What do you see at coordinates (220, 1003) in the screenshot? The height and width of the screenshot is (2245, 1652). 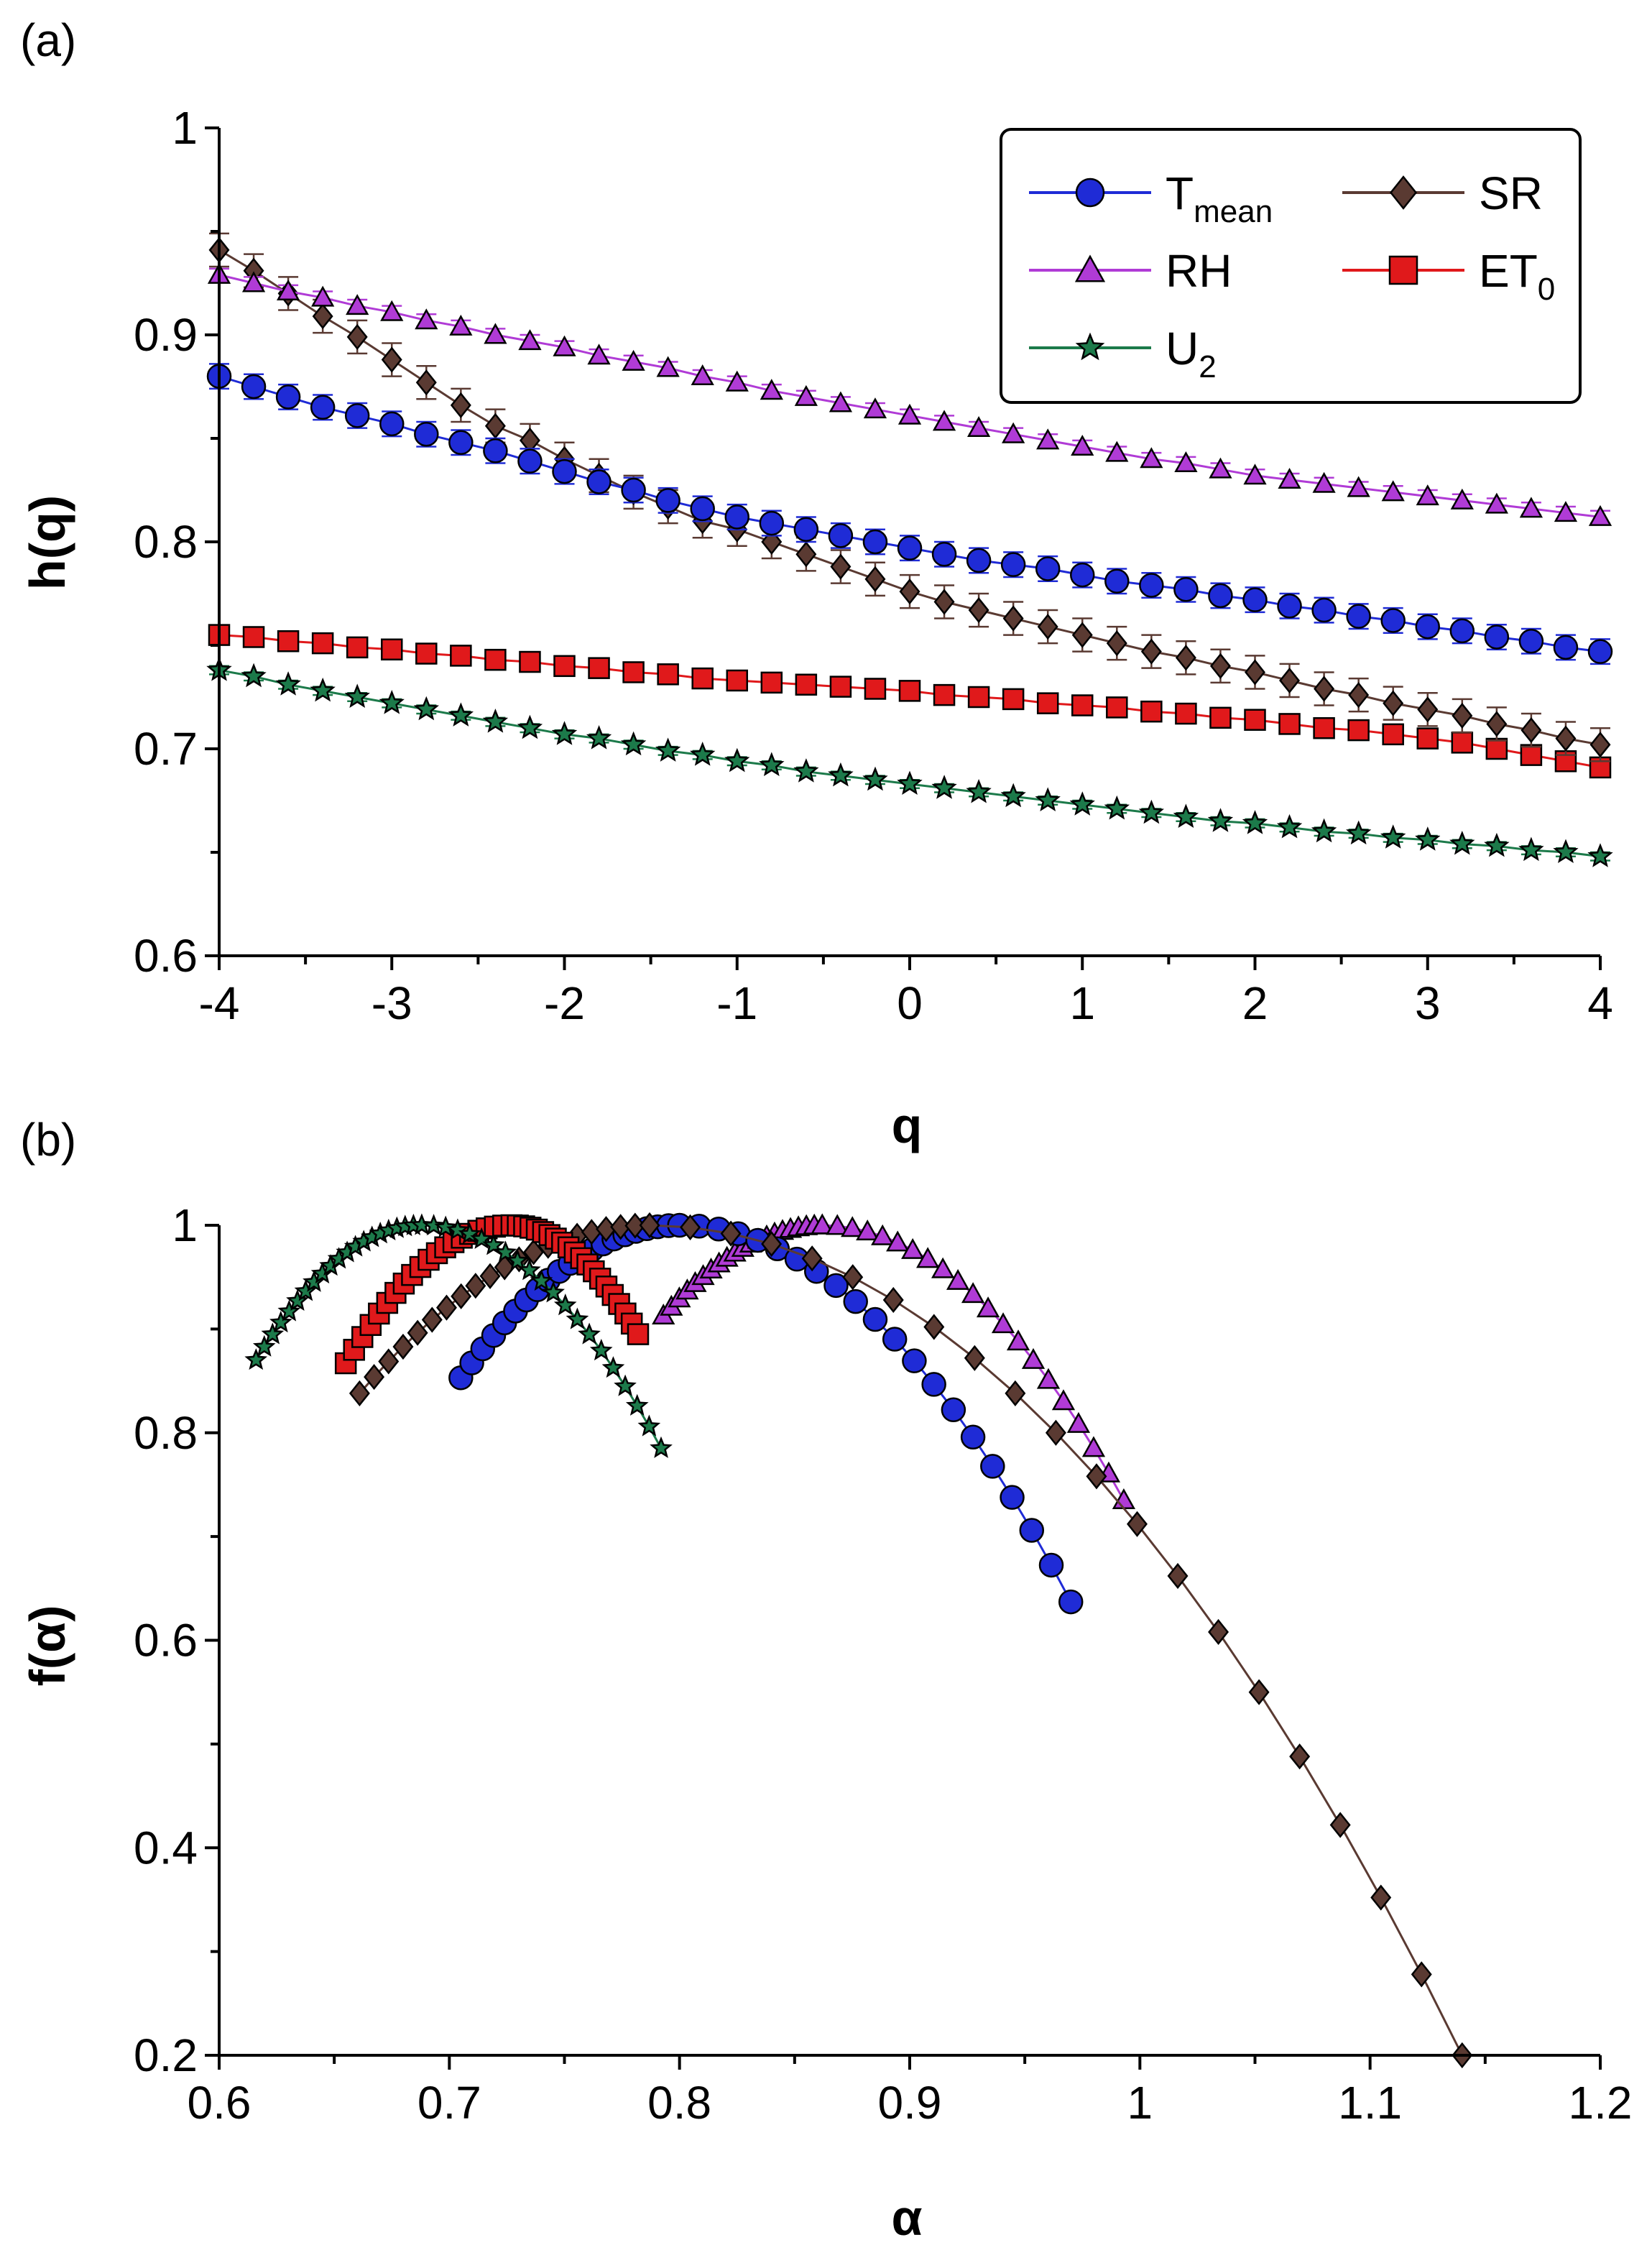 I see `panel-a-x-tick-label: -4` at bounding box center [220, 1003].